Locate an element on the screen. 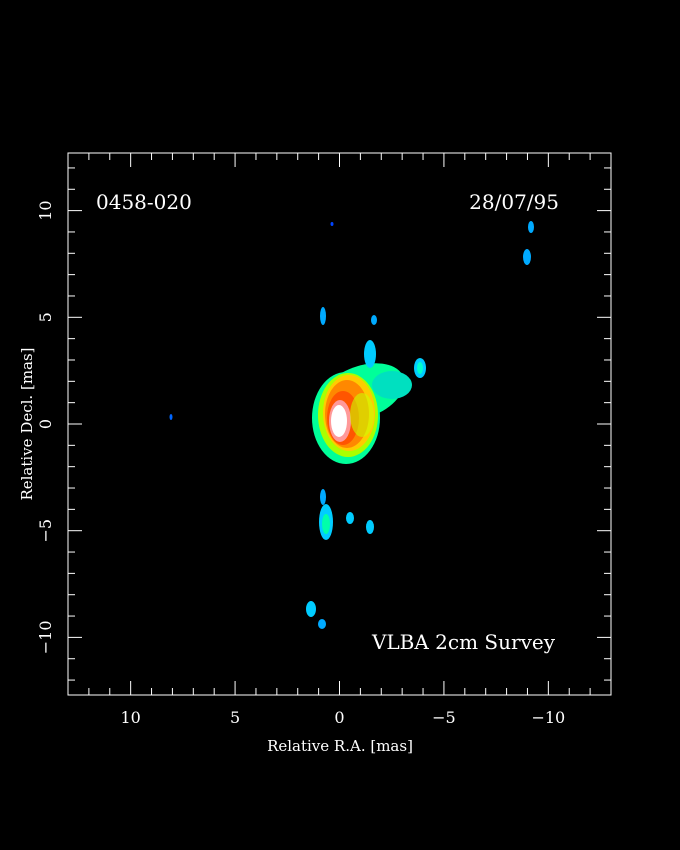 Image resolution: width=680 pixels, height=850 pixels. y-tick-label: 5 is located at coordinates (45, 317).